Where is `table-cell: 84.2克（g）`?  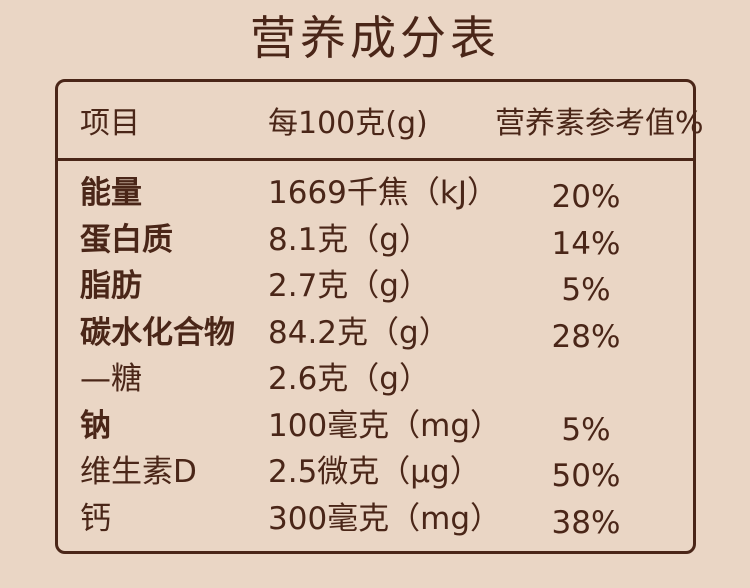
table-cell: 84.2克（g） is located at coordinates (359, 332).